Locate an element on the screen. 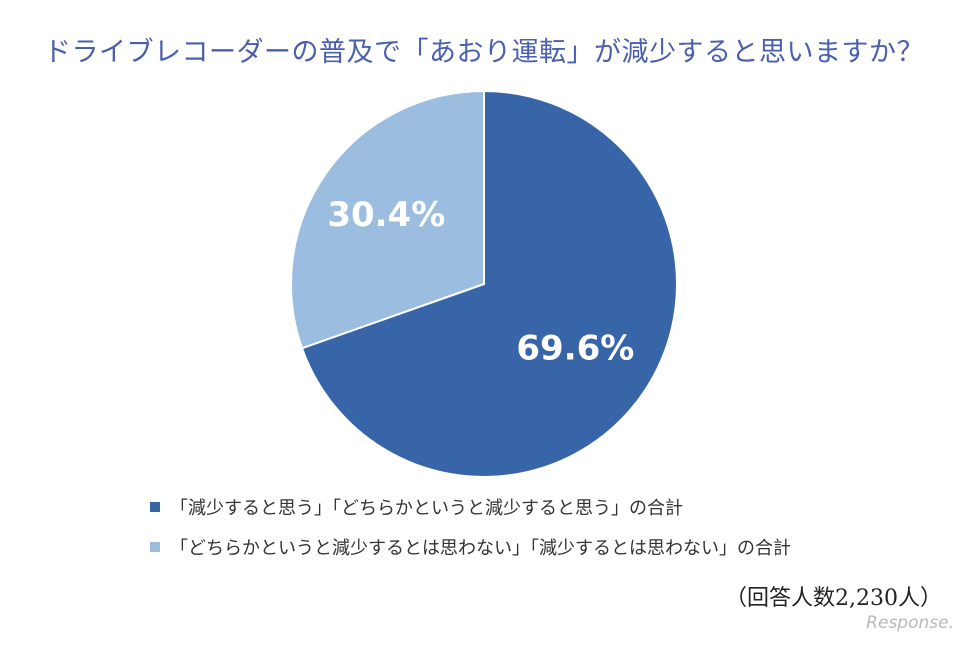  pie-slice-not-decrease is located at coordinates (387, 219).